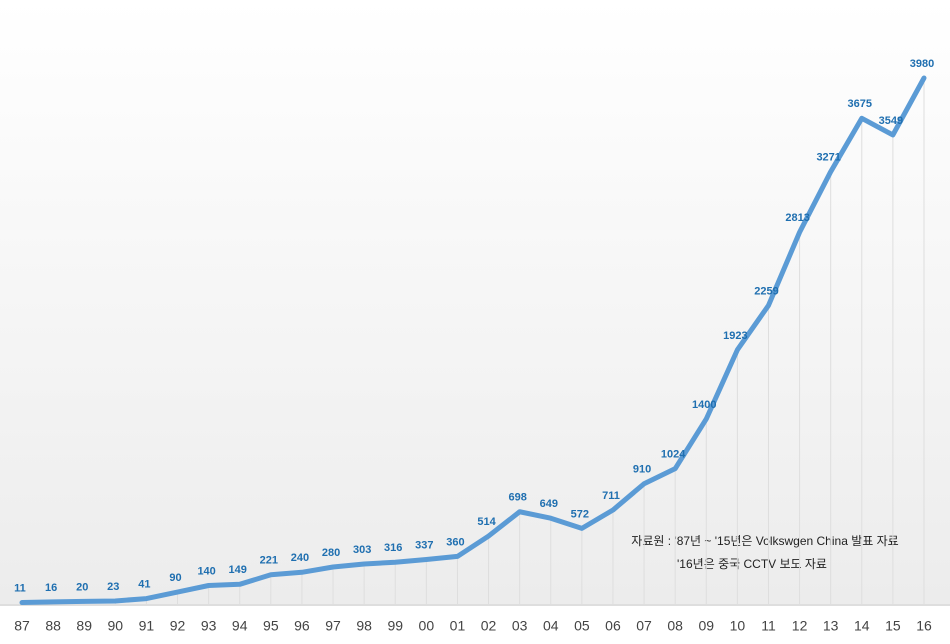 Image resolution: width=950 pixels, height=644 pixels. Describe the element at coordinates (393, 548) in the screenshot. I see `value-label: 316` at that location.